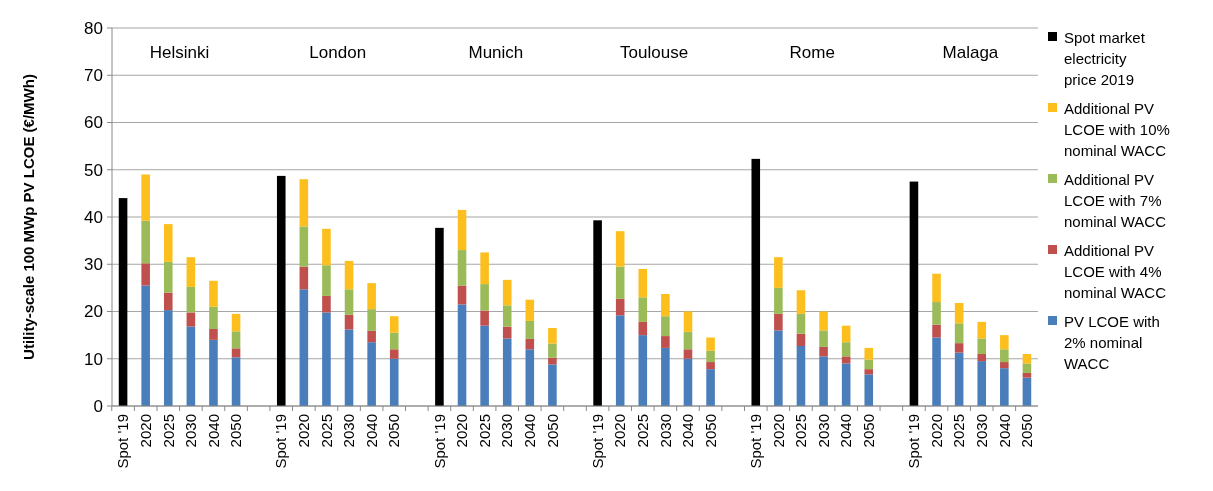 The image size is (1213, 491). Describe the element at coordinates (93, 76) in the screenshot. I see `y-tick-label: 70` at that location.